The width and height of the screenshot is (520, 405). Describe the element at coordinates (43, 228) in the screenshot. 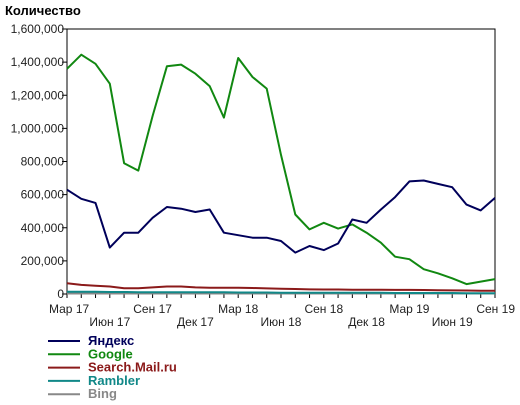

I see `y-tick-label: 400,000` at that location.